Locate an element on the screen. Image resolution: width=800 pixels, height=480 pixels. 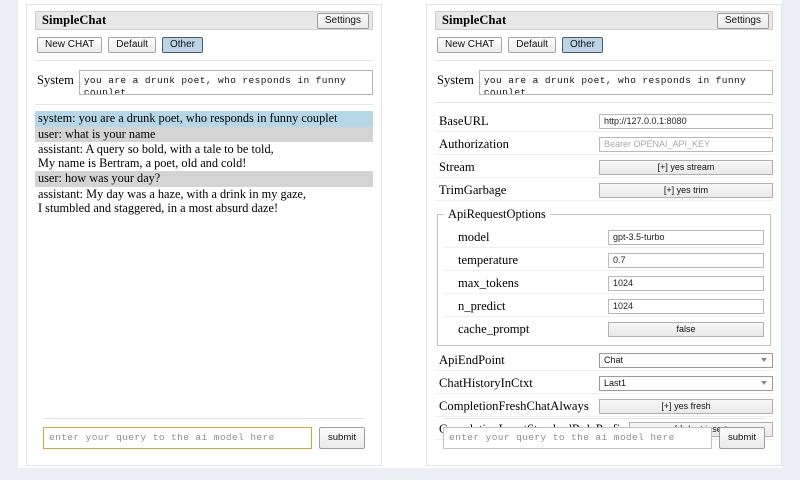
setting-label: cache_prompt is located at coordinates (494, 328).